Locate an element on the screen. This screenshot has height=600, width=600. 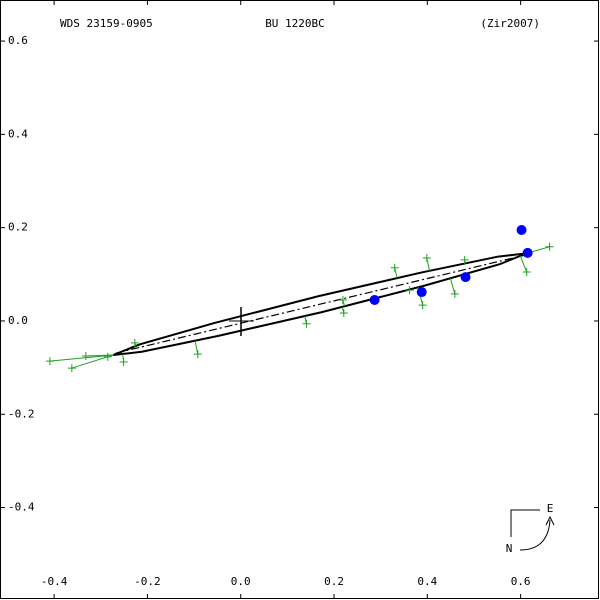
compass is located at coordinates (525, 523).